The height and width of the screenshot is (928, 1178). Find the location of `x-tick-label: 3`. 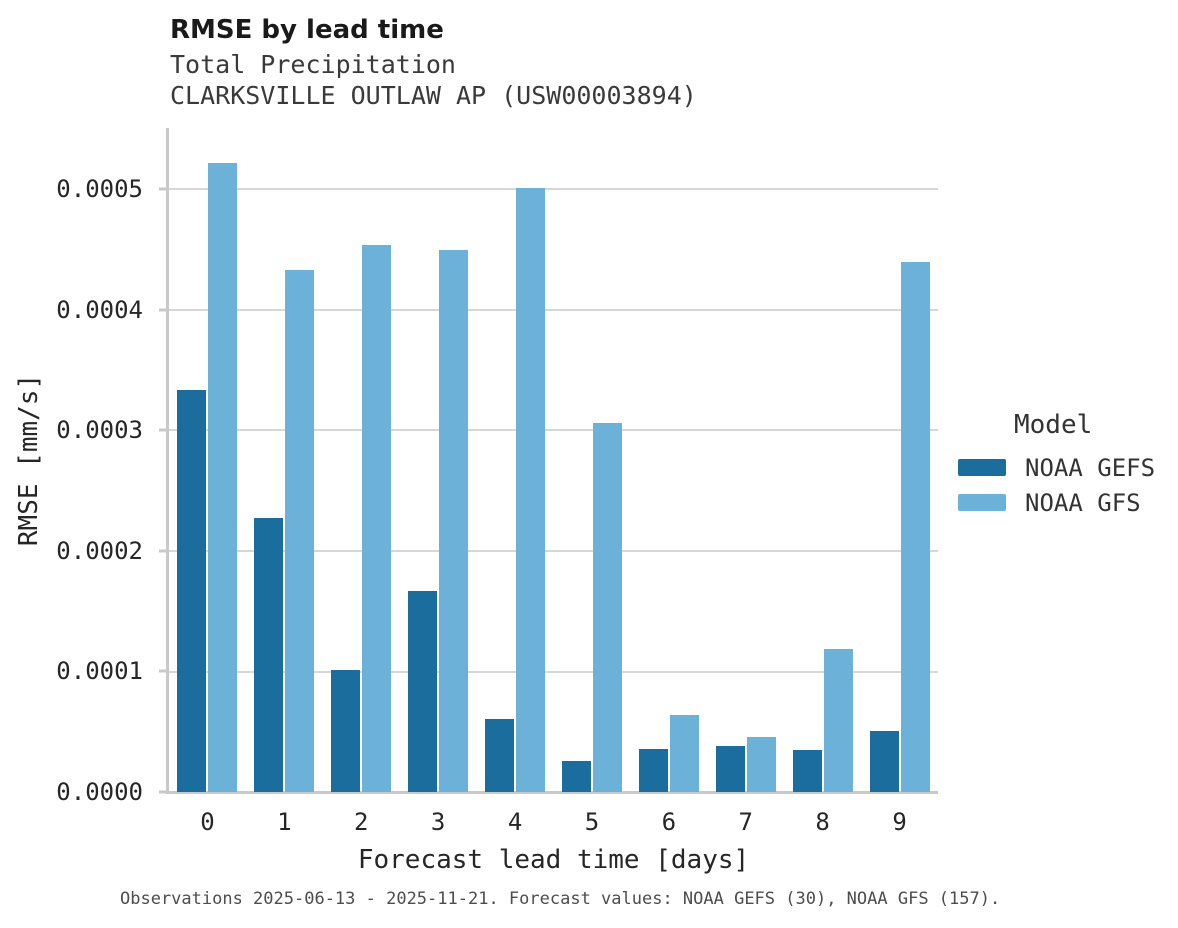

x-tick-label: 3 is located at coordinates (438, 822).